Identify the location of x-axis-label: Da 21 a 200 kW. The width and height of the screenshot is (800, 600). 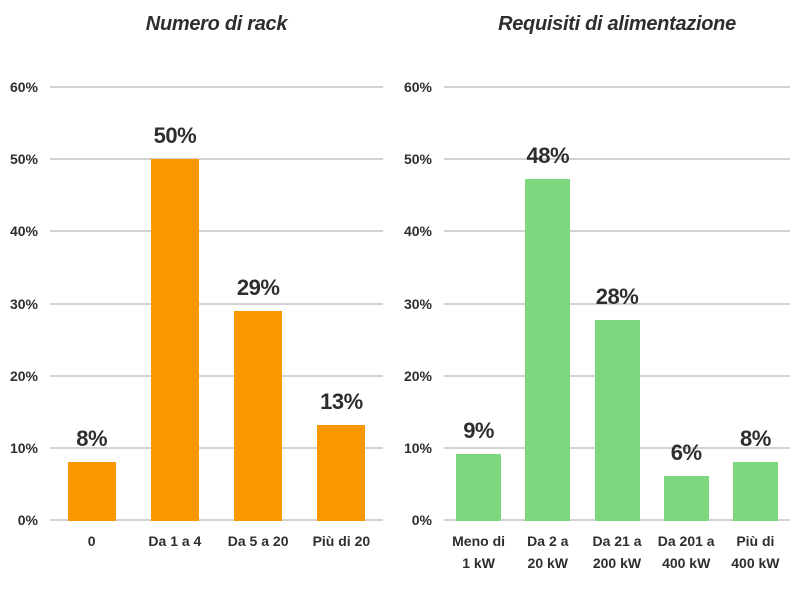
(617, 552).